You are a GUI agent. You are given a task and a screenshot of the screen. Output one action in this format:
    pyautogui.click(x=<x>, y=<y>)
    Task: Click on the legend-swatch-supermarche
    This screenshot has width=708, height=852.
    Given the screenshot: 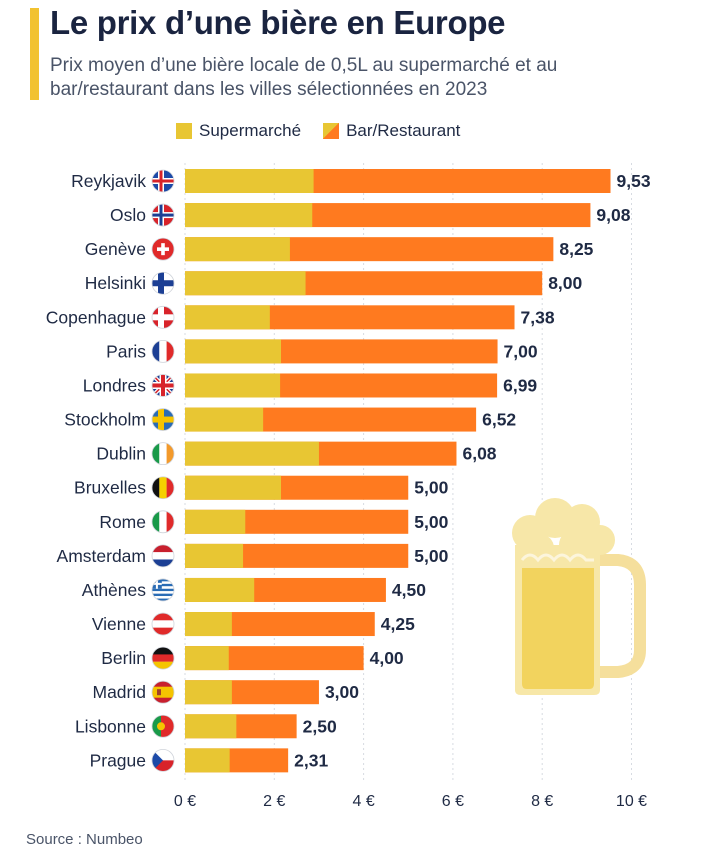 What is the action you would take?
    pyautogui.click(x=184, y=131)
    